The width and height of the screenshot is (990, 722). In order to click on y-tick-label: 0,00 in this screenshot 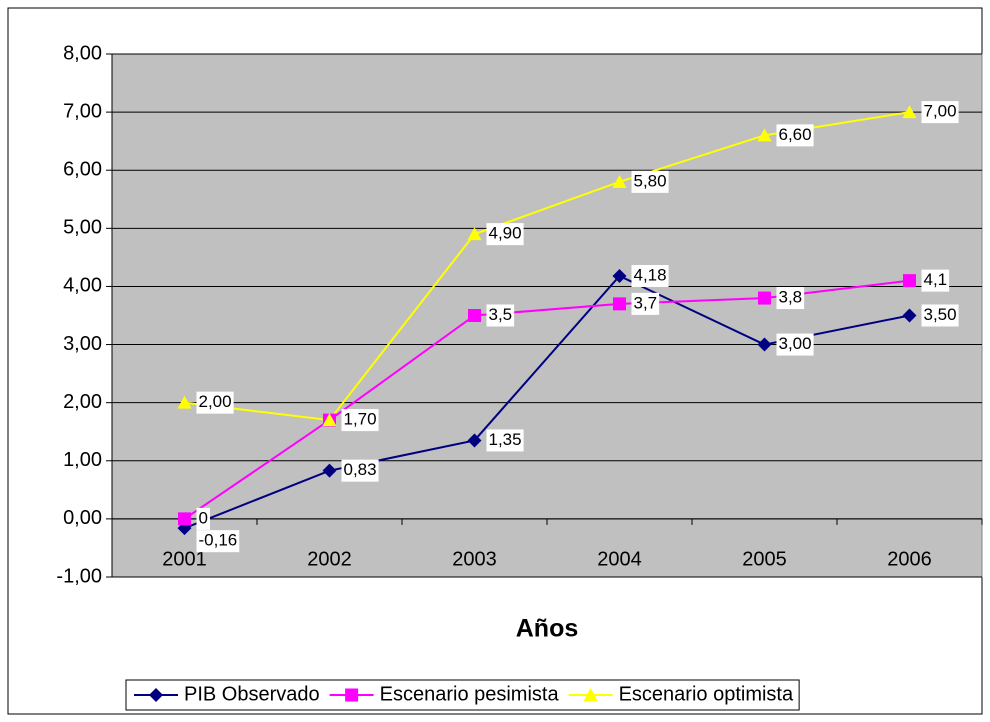, I will do `click(82, 518)`.